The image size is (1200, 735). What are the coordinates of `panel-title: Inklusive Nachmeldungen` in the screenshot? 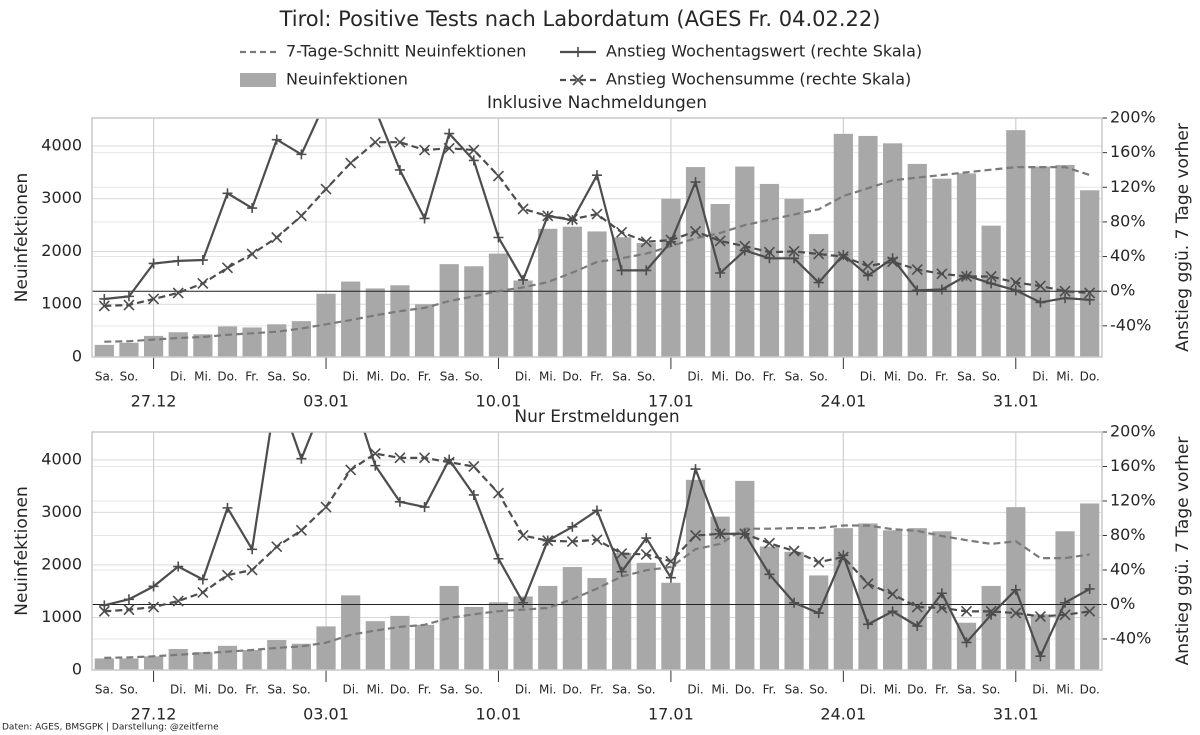 It's located at (597, 103).